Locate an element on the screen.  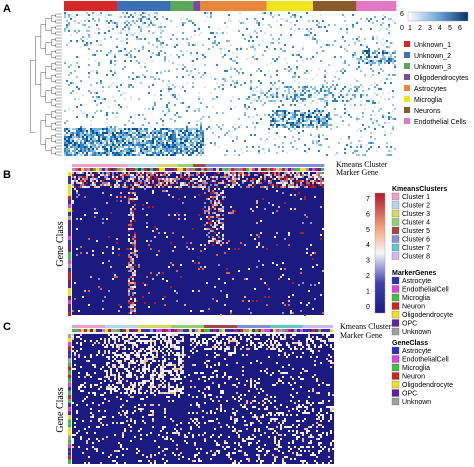
annot-c-kmeans is located at coordinates (166, 326).